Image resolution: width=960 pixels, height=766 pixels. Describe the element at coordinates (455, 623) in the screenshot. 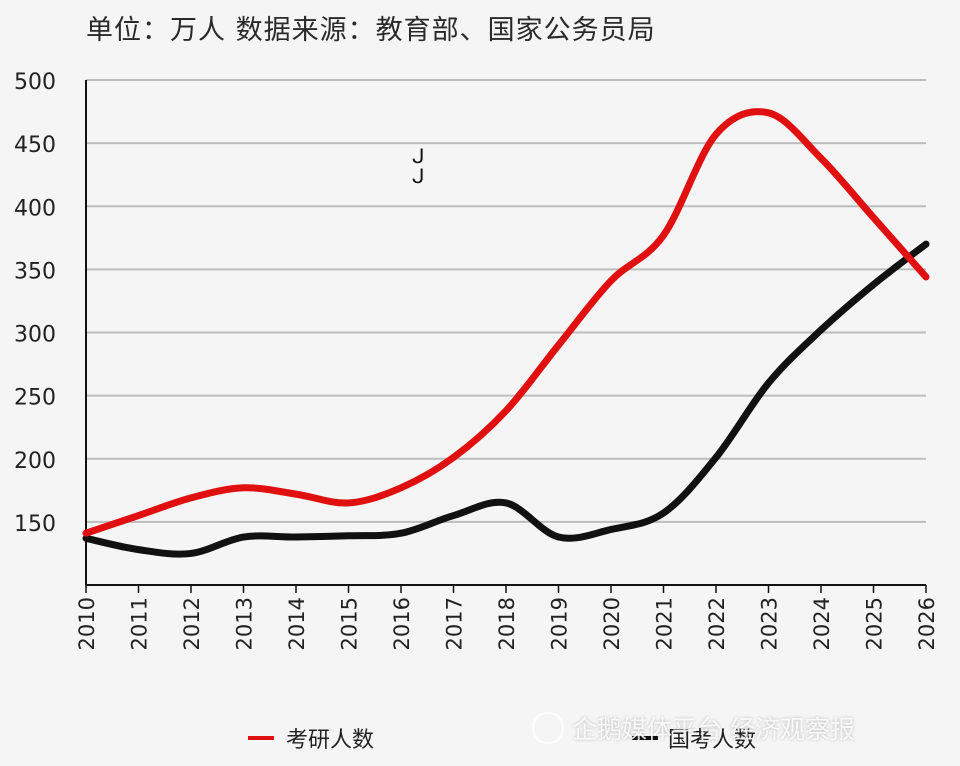

I see `x-tick-label: 2017` at that location.